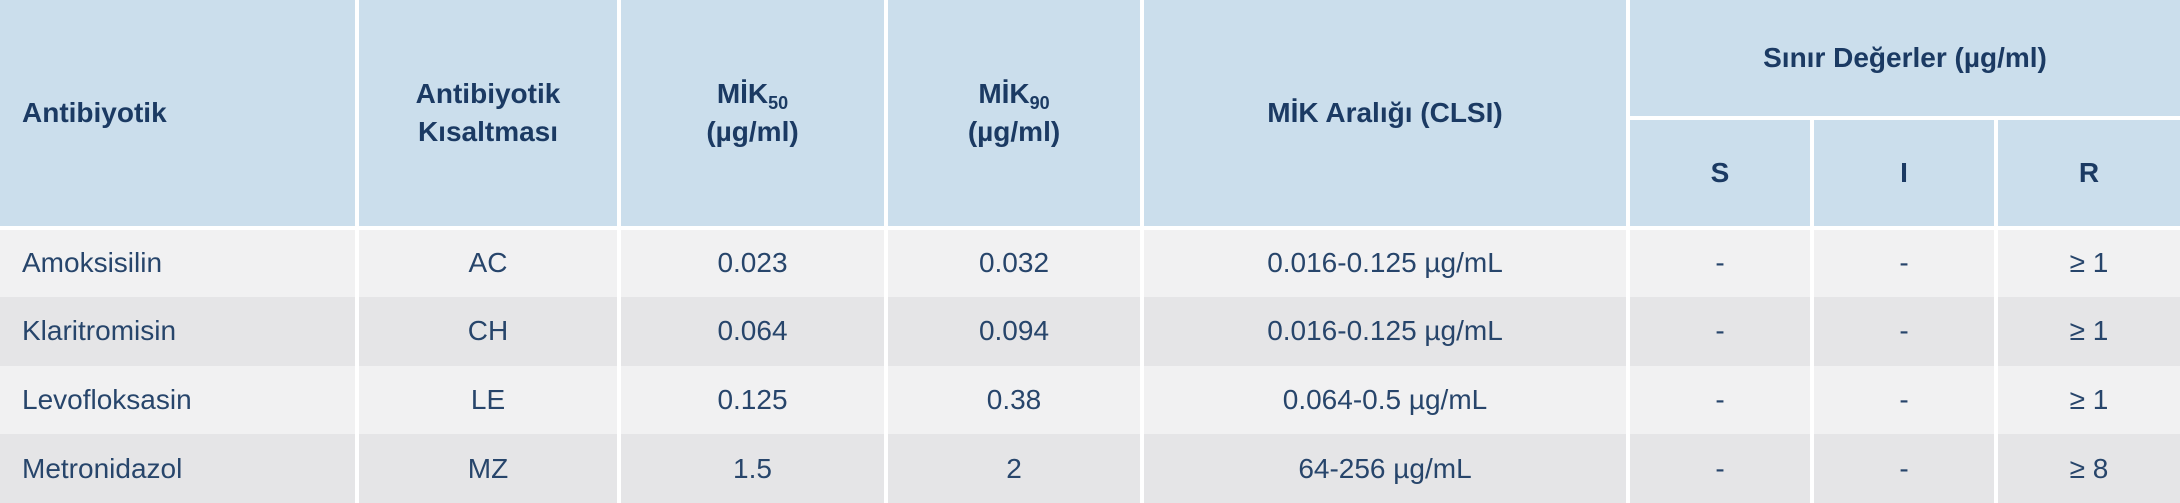 The image size is (2180, 503). Describe the element at coordinates (1905, 174) in the screenshot. I see `col-header-i: I` at that location.